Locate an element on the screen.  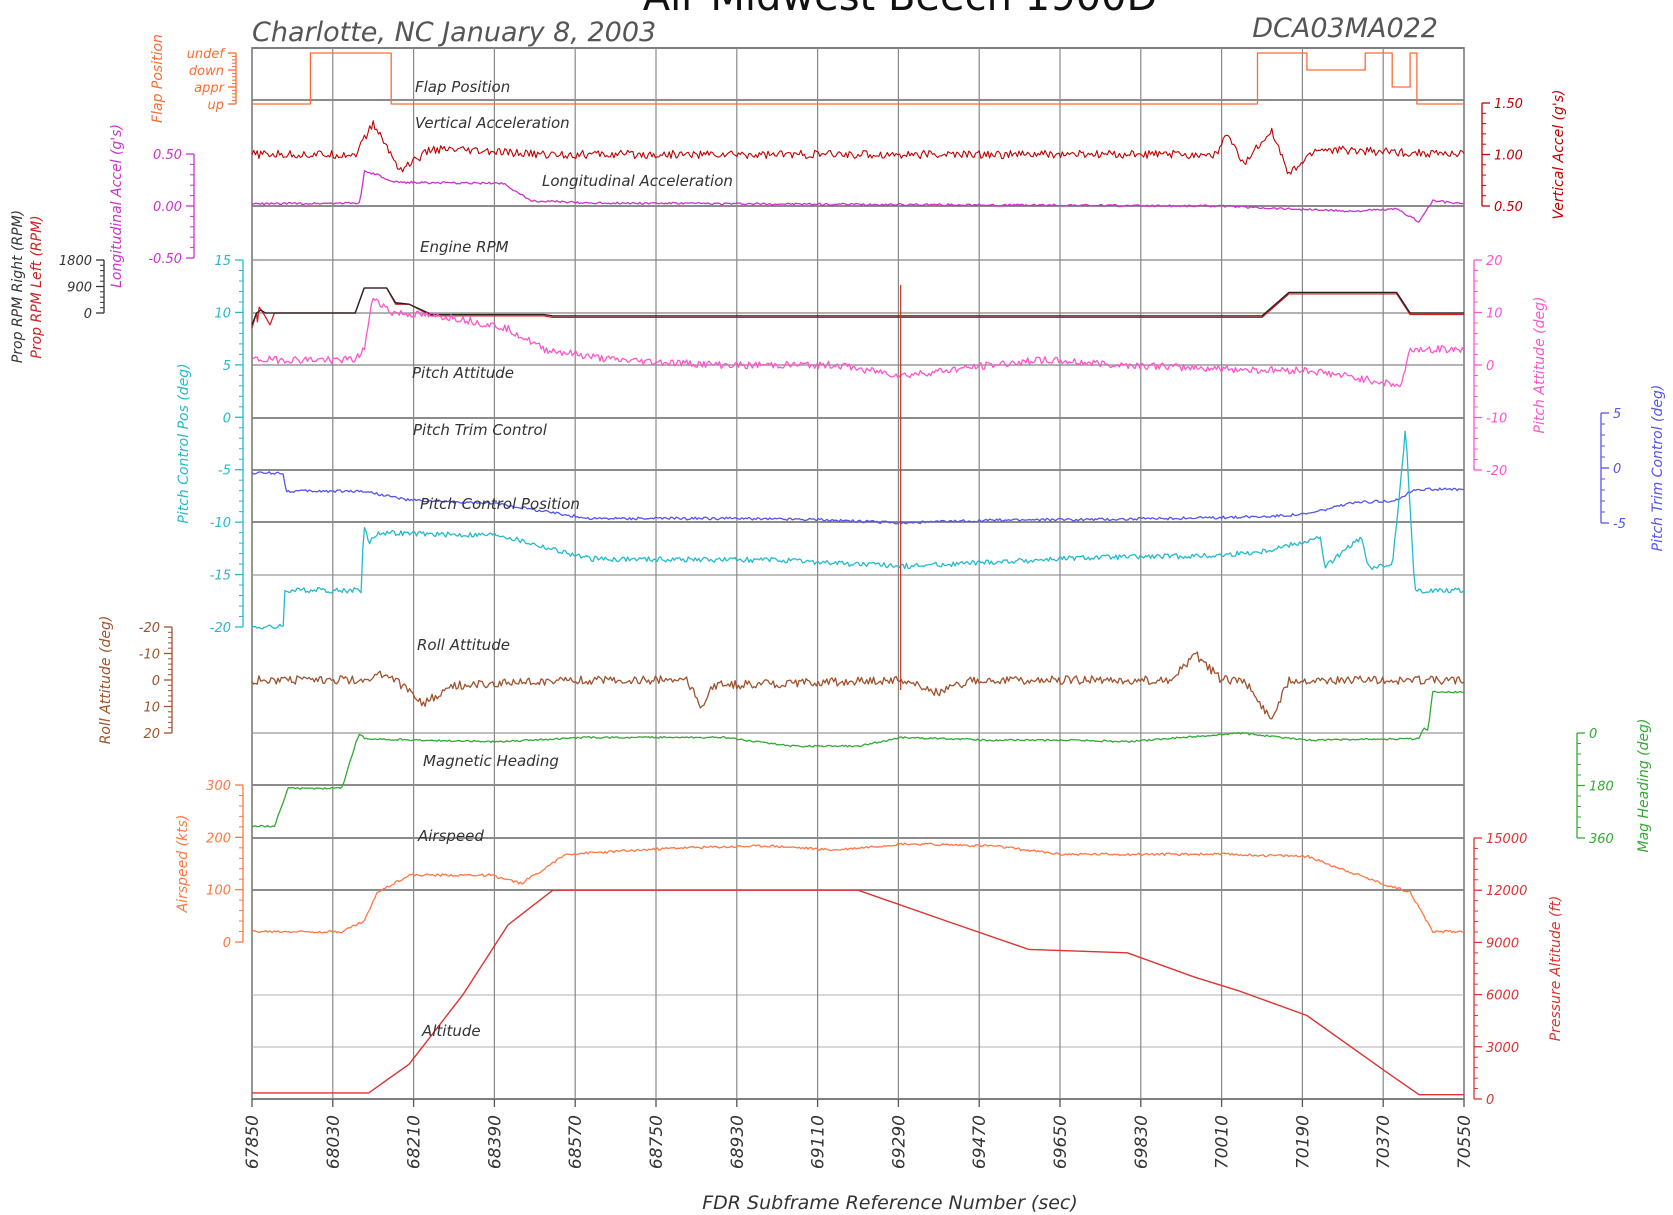
x-tick-label: 70190 is located at coordinates (1303, 1142).